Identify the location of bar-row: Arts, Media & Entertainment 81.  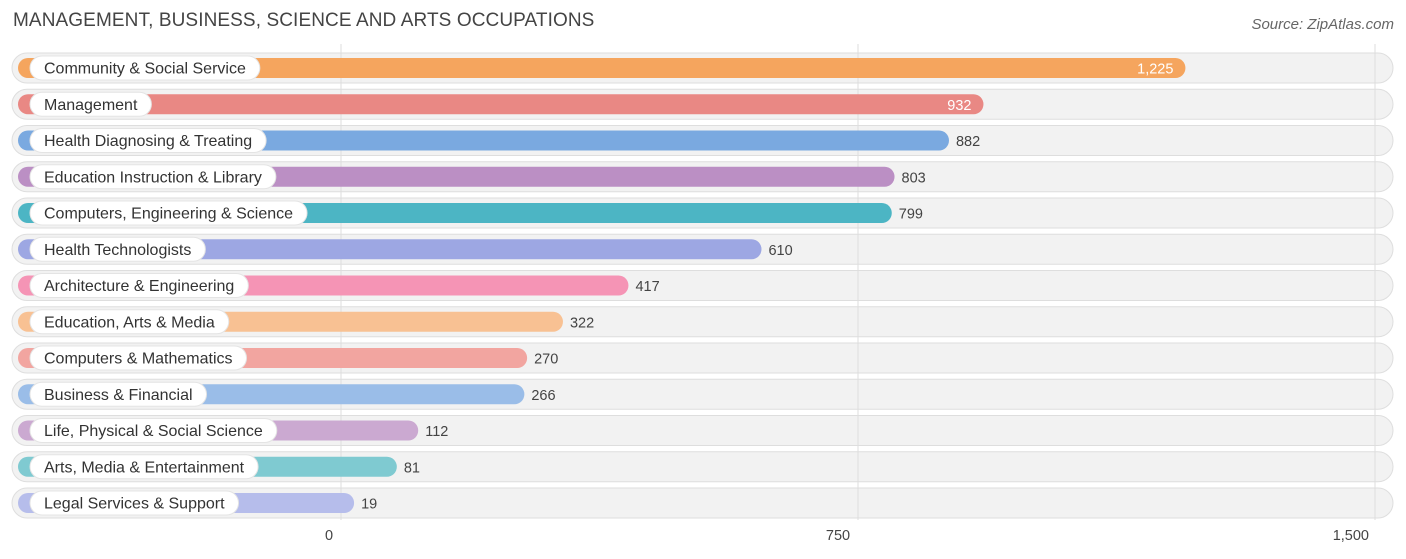
(219, 467).